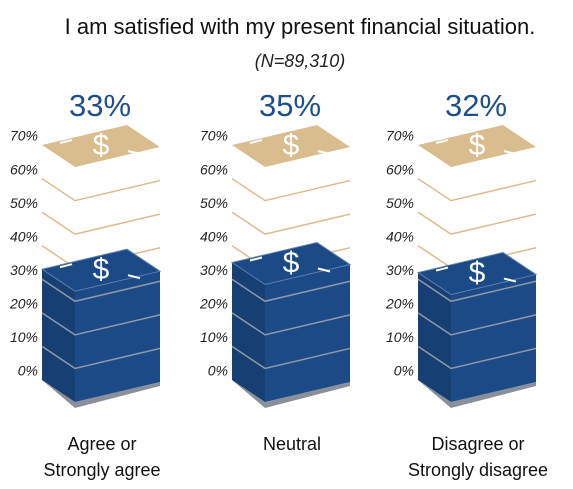 The image size is (573, 489). What do you see at coordinates (476, 105) in the screenshot?
I see `value-label: 32%` at bounding box center [476, 105].